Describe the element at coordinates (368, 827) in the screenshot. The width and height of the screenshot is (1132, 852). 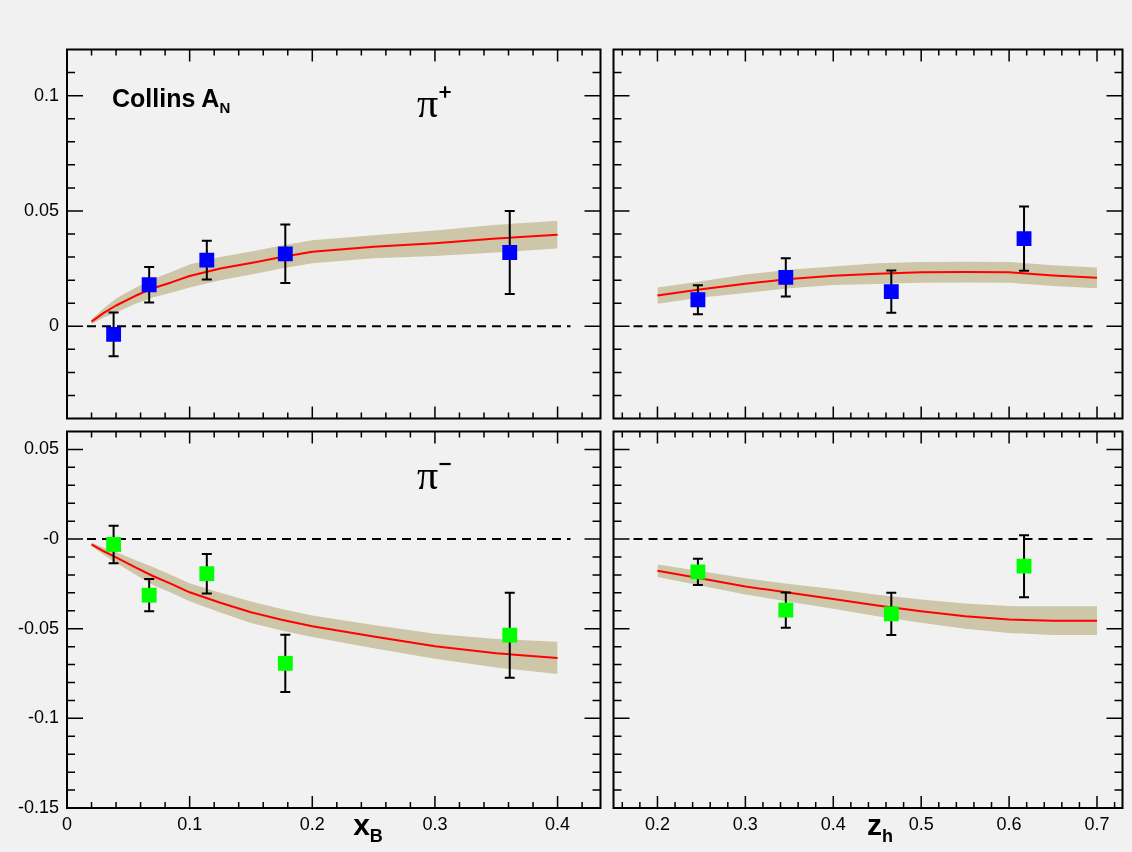
I see `x-axis-title: x$_{B}$` at that location.